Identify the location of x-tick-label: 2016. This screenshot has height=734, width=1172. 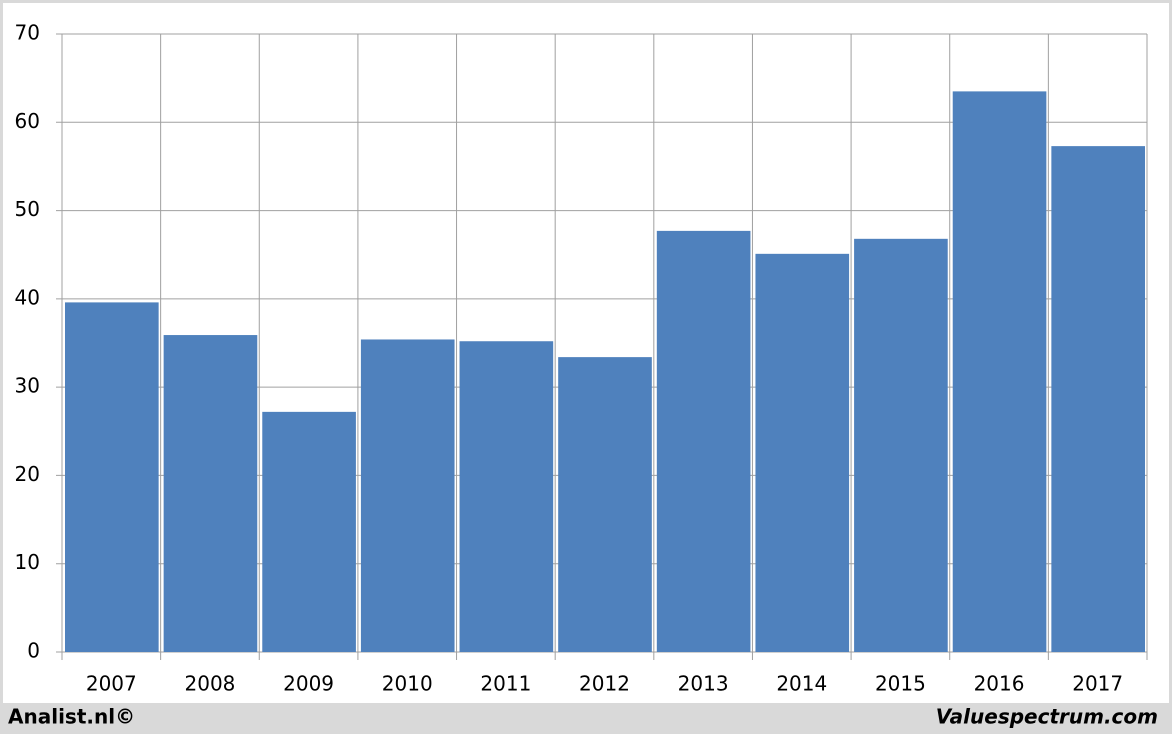
(999, 684).